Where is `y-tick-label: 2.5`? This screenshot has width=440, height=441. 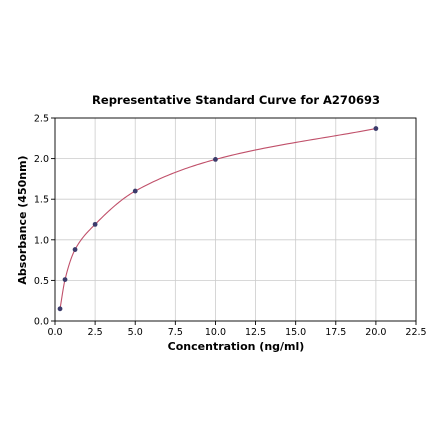 y-tick-label: 2.5 is located at coordinates (41, 119).